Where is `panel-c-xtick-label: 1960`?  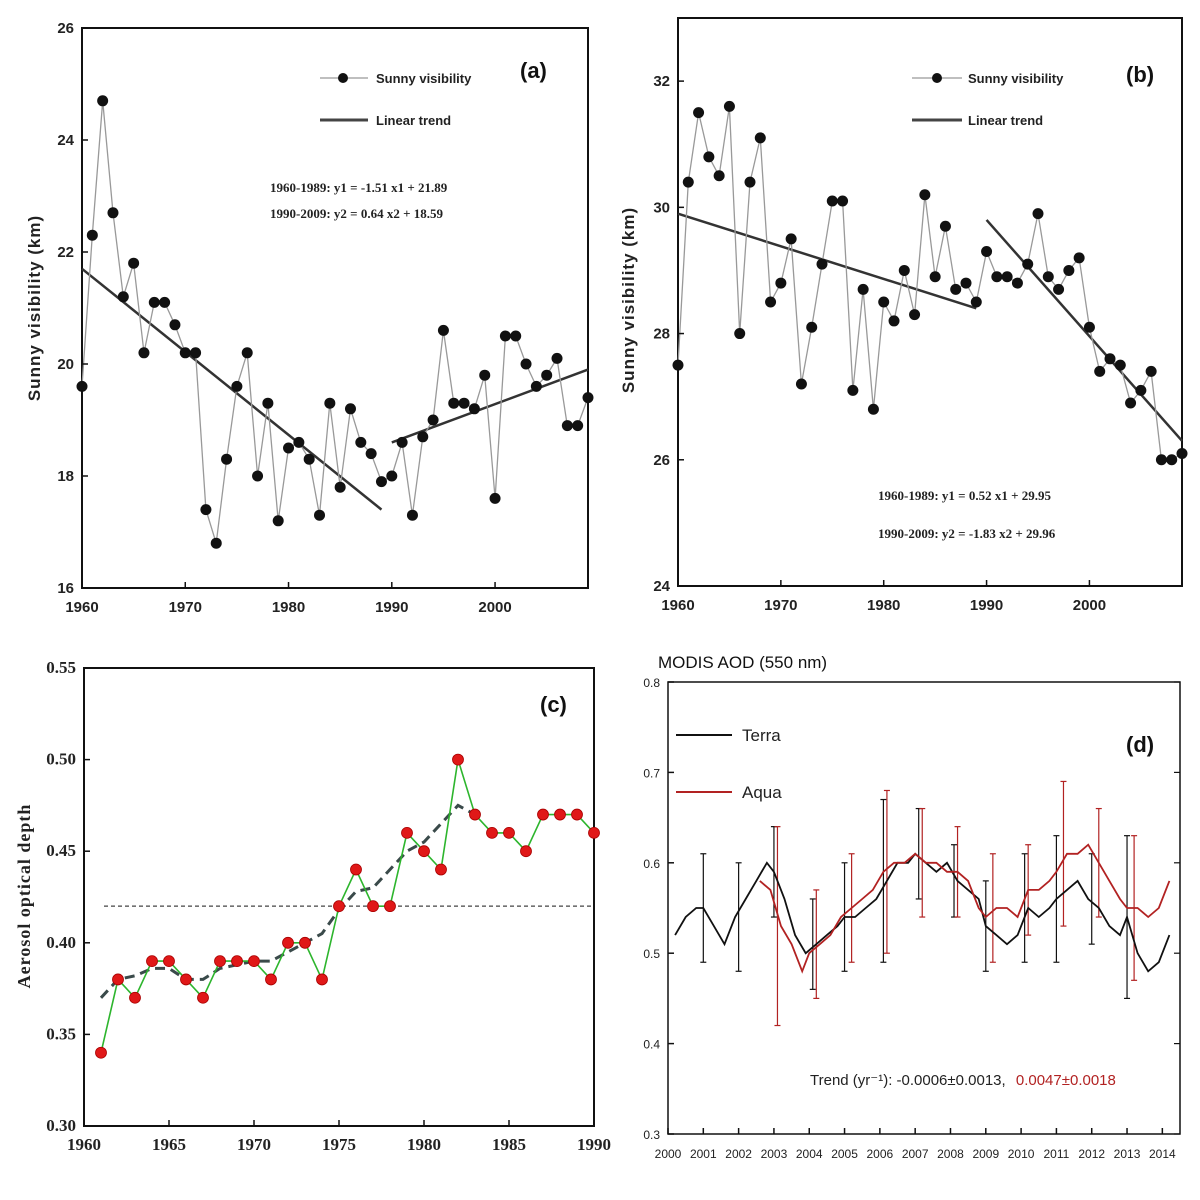
panel-c-xtick-label: 1960 is located at coordinates (84, 1144).